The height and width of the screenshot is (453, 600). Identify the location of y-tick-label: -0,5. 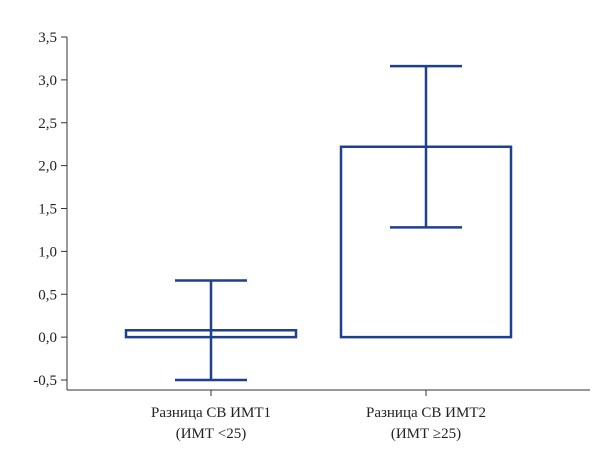
(45, 381).